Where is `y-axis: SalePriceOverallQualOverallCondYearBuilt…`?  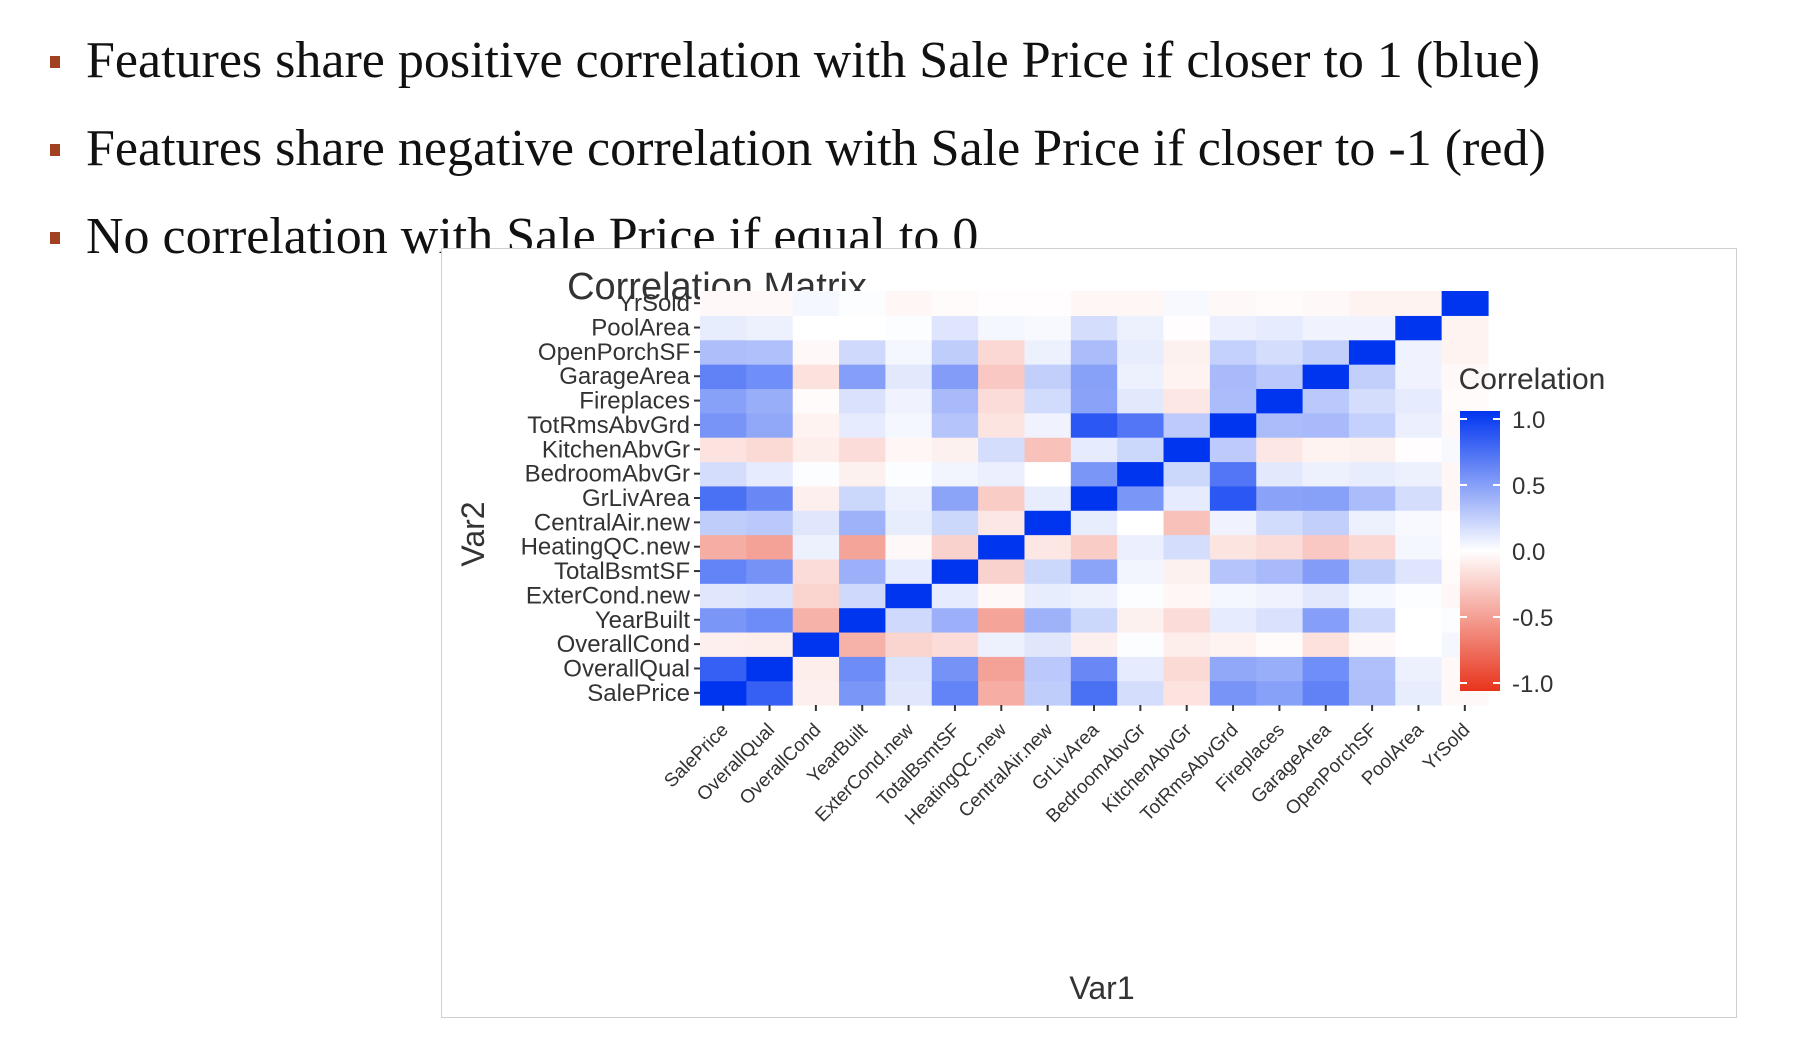 y-axis: SalePriceOverallQualOverallCondYearBuilt… is located at coordinates (610, 498).